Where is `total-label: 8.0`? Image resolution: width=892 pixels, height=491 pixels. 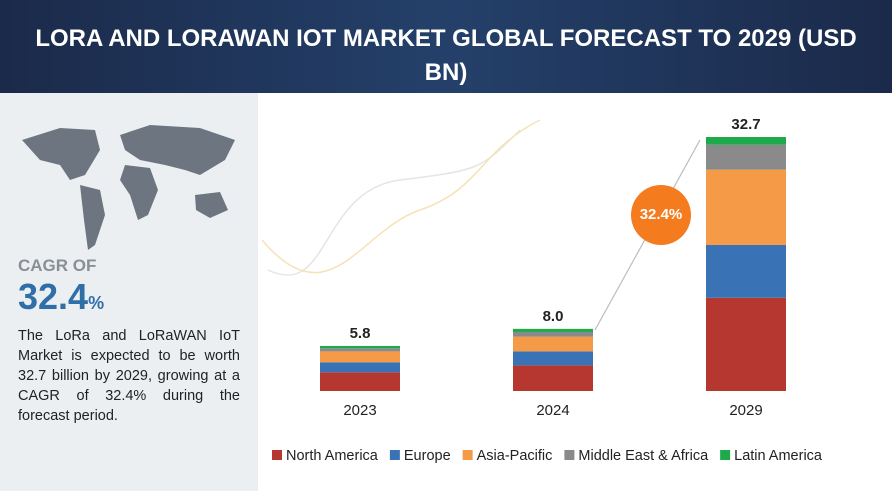
total-label: 8.0 is located at coordinates (553, 316).